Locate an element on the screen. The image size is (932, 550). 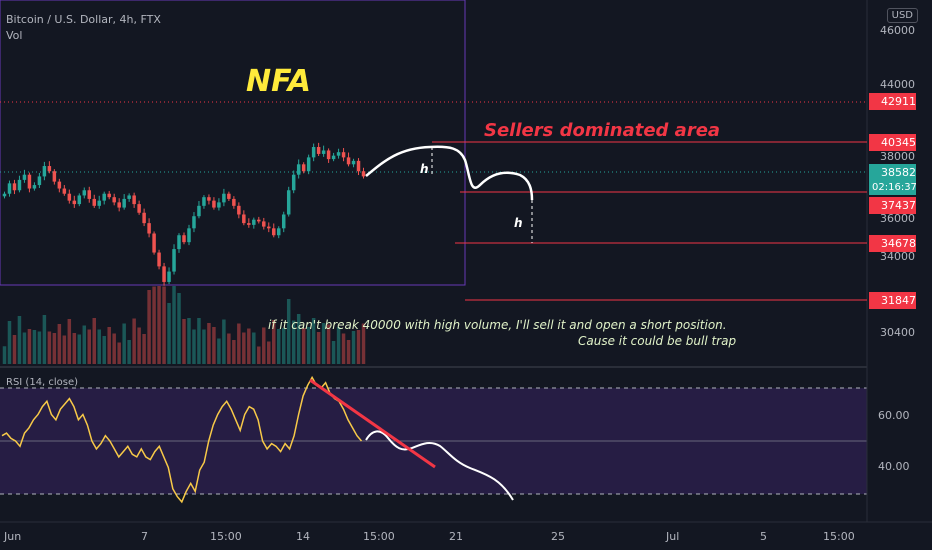
nfa-label: NFA is located at coordinates (278, 81).